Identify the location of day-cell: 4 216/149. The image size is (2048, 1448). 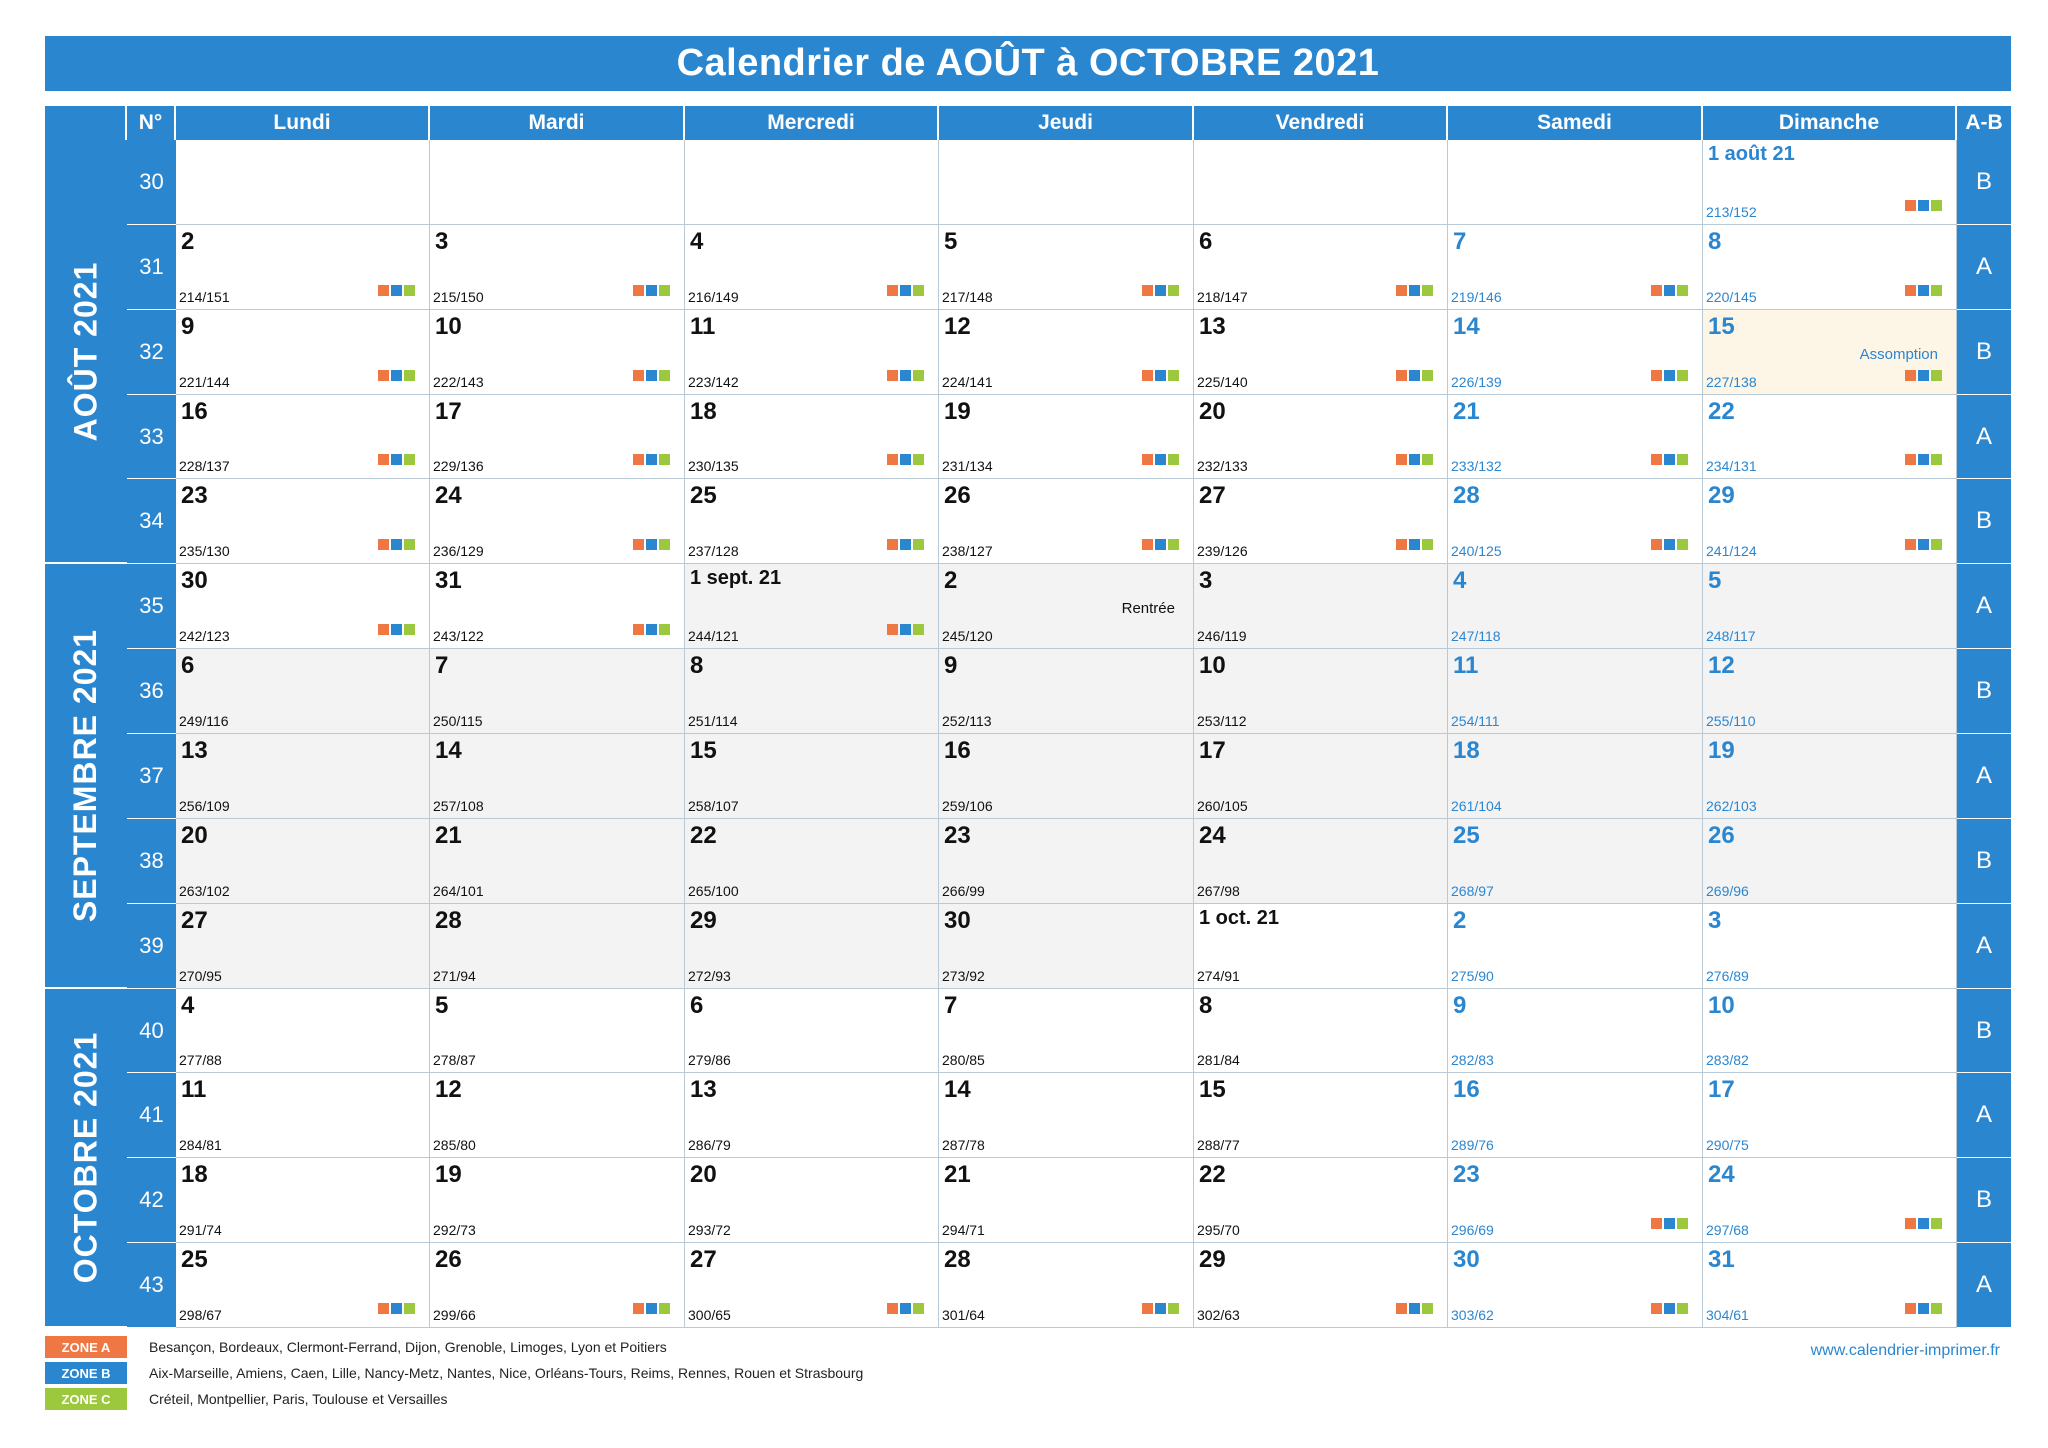
(812, 267).